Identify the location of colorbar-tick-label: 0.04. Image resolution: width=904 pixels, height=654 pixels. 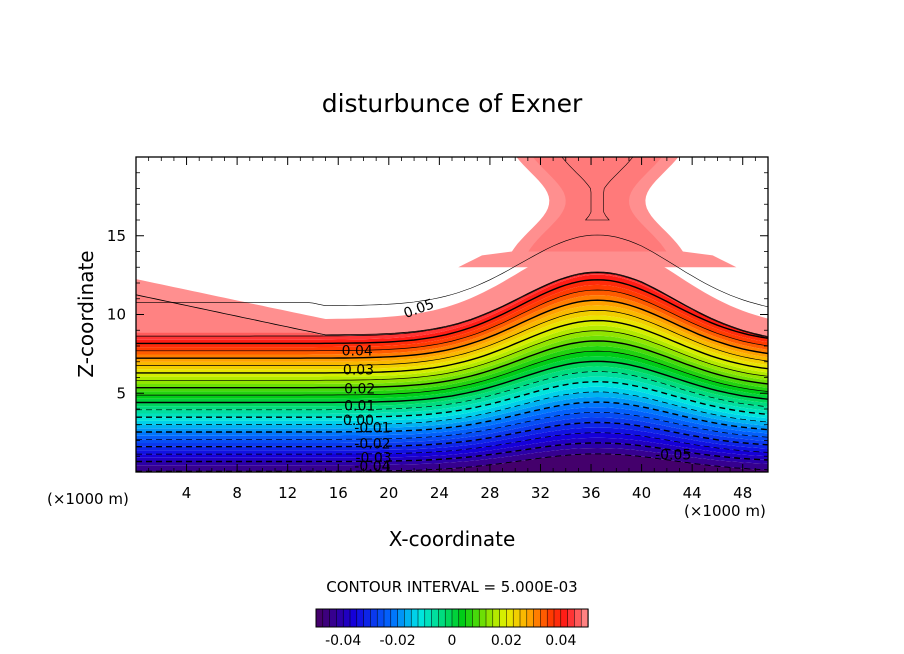
(560, 641).